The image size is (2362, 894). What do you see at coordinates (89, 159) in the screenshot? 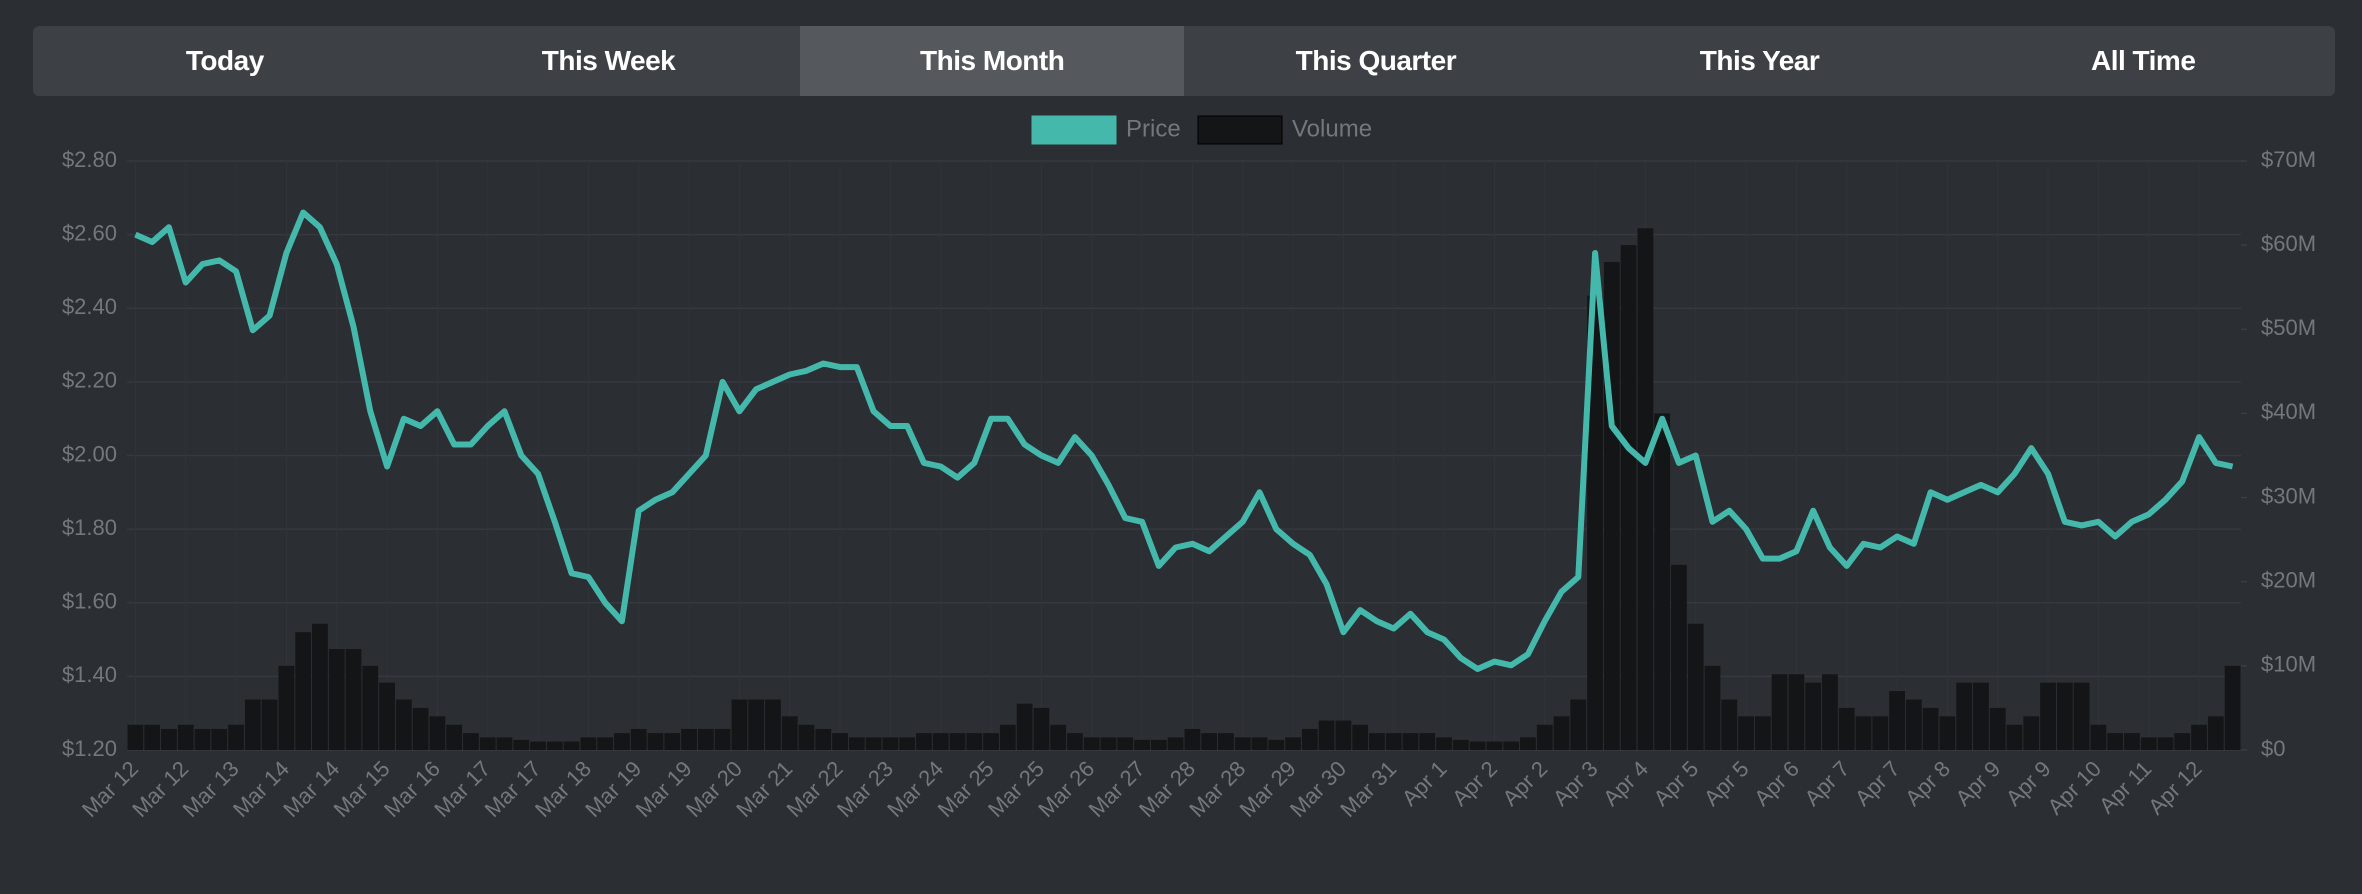
I see `y-tick-label: $2.80` at bounding box center [89, 159].